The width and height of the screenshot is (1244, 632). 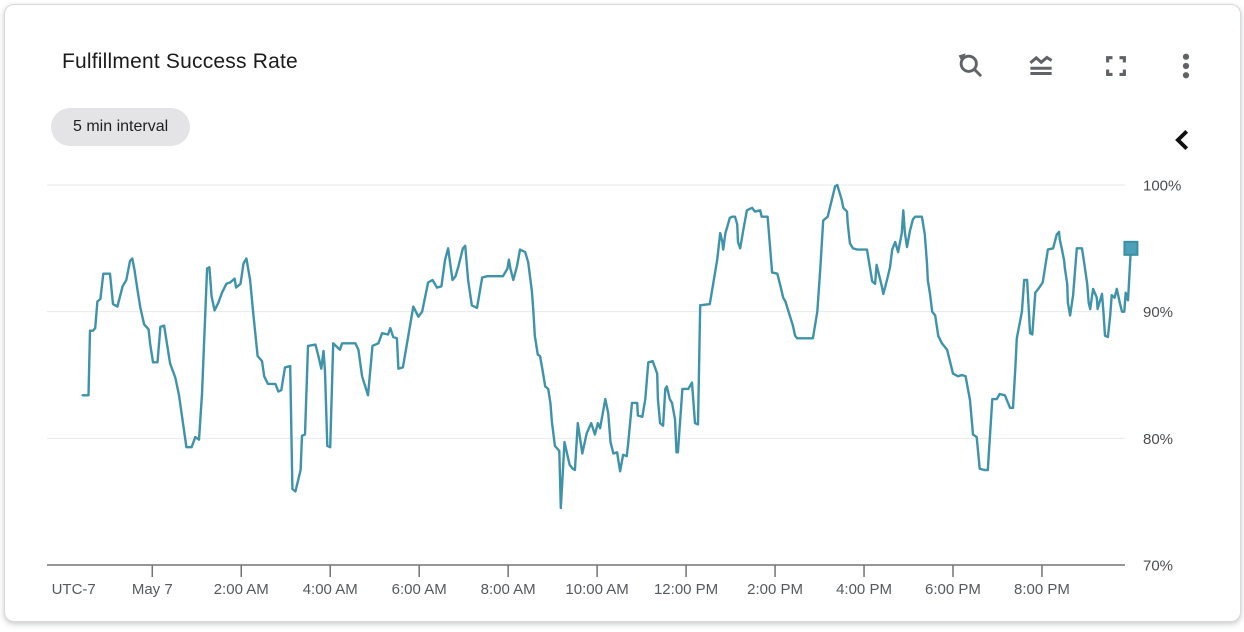 What do you see at coordinates (1158, 312) in the screenshot?
I see `y-axis-label: 90%` at bounding box center [1158, 312].